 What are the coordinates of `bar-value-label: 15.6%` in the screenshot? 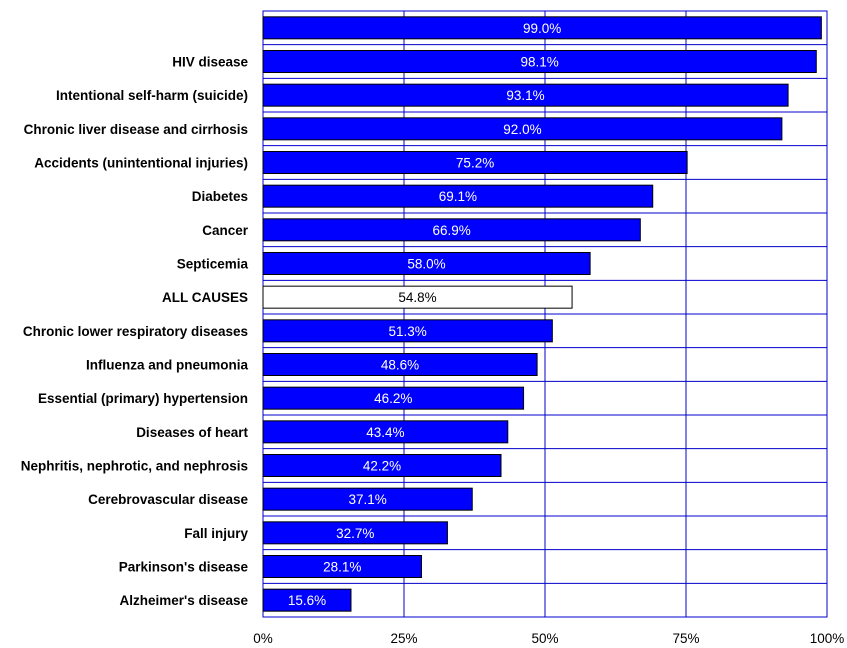 It's located at (307, 600).